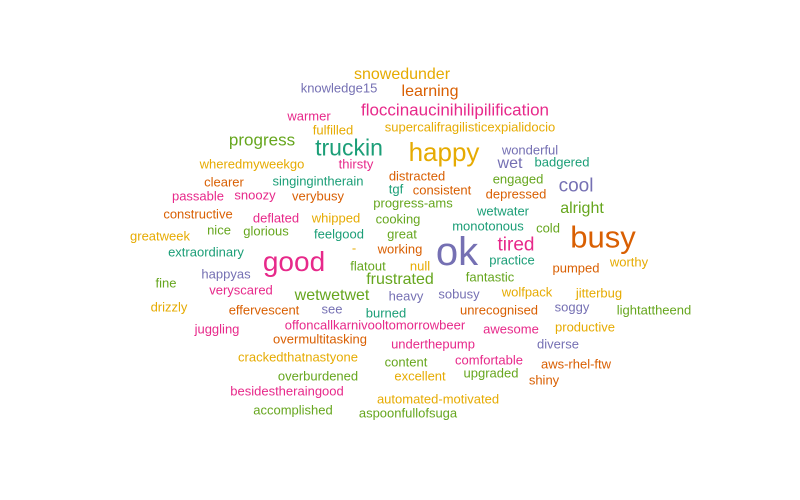 This screenshot has height=500, width=800. I want to click on word-46: ok, so click(457, 252).